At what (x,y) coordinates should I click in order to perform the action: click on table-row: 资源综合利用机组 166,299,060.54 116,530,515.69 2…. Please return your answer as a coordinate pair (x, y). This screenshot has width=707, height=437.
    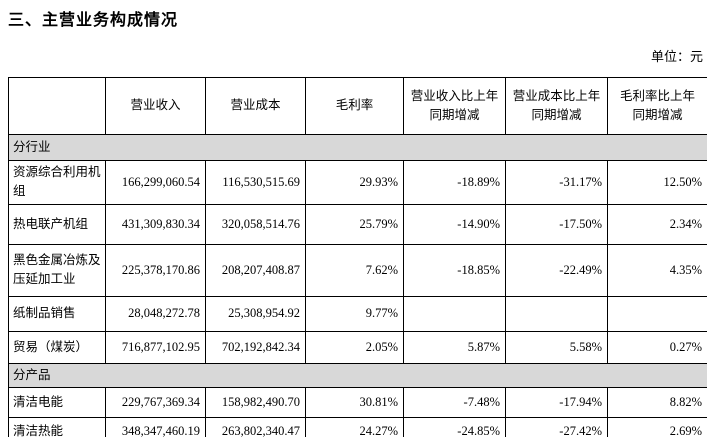
    Looking at the image, I should click on (357, 182).